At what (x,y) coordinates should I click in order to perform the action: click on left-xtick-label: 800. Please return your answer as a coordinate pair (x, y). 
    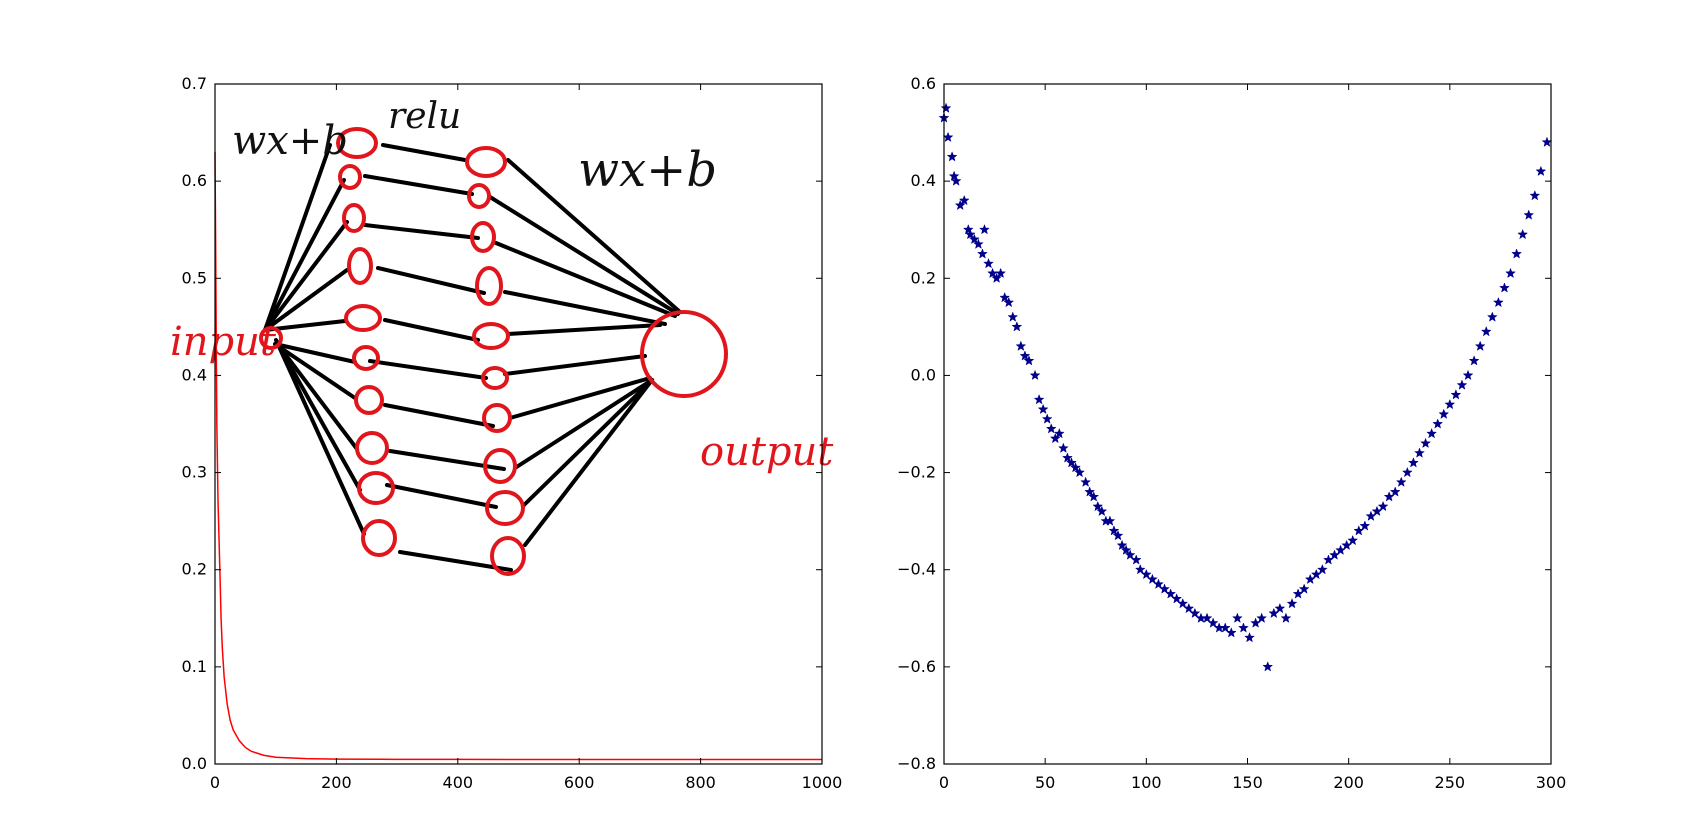
    Looking at the image, I should click on (700, 782).